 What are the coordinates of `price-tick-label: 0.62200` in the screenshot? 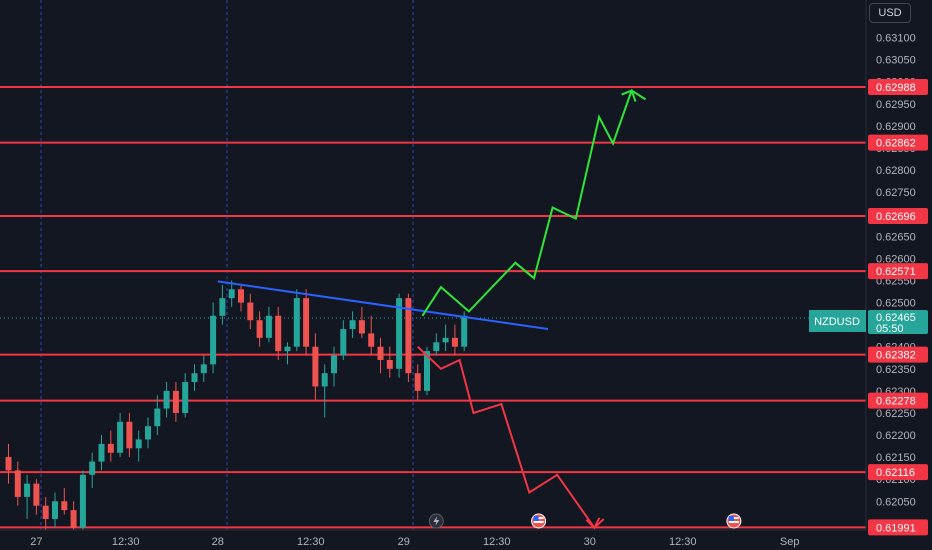 It's located at (896, 436).